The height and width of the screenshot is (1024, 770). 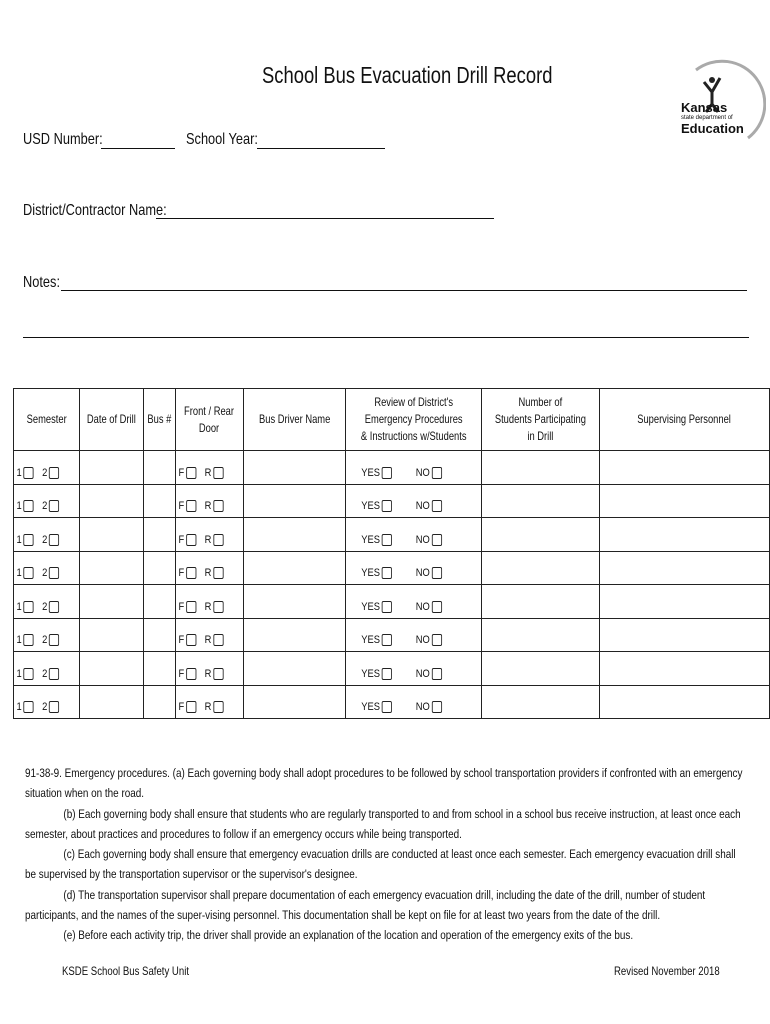 What do you see at coordinates (45, 606) in the screenshot?
I see `semester-2-label: 2` at bounding box center [45, 606].